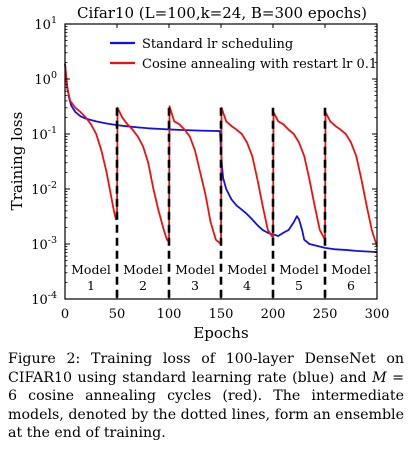 The image size is (410, 463). I want to click on chart-title: Cifar10 (L=100,k=24, B=300 epochs), so click(222, 13).